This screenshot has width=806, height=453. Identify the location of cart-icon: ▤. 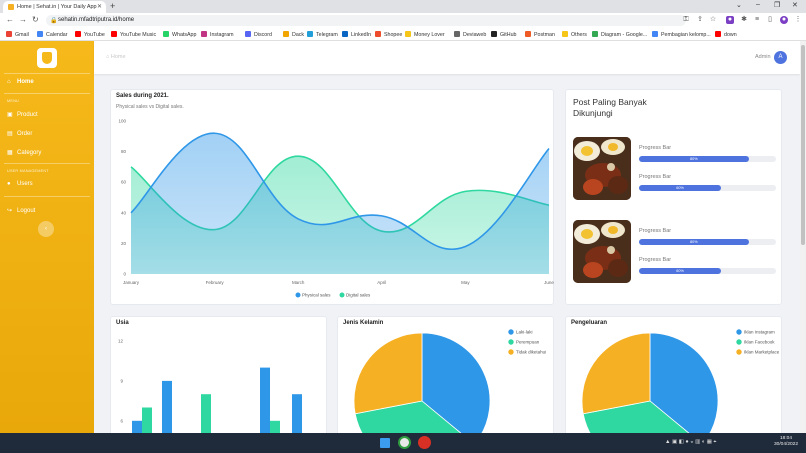
(10, 134).